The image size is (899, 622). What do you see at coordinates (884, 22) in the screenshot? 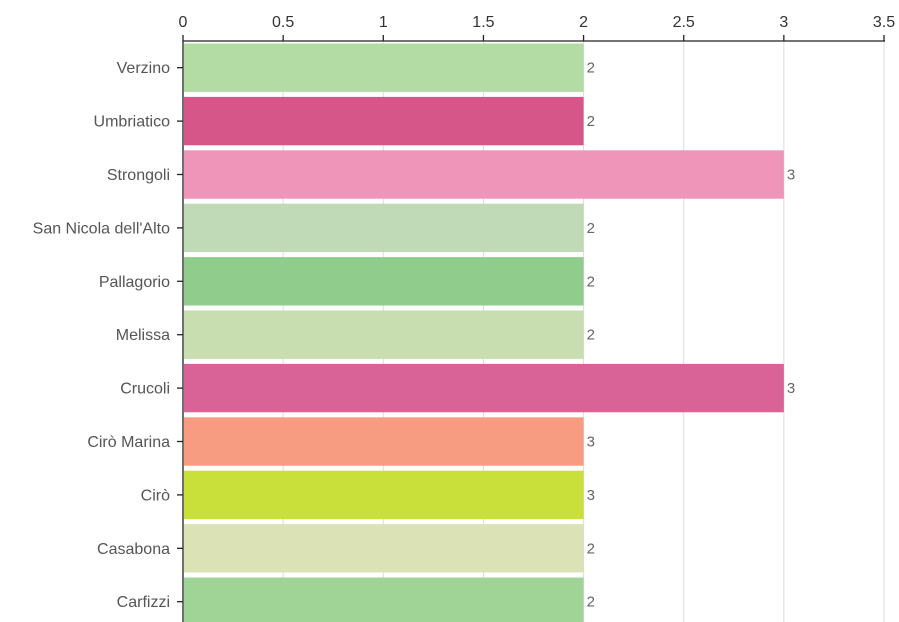
I see `x-tick-label: 3.5` at bounding box center [884, 22].